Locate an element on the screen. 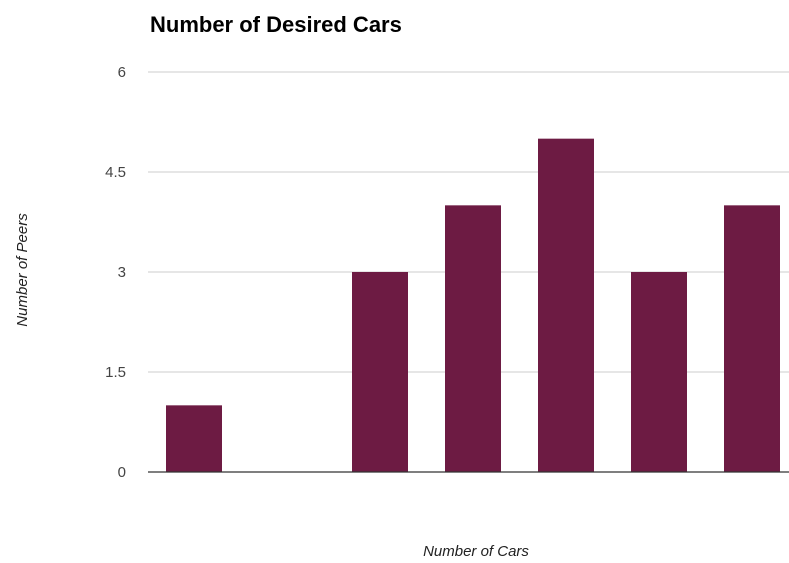  chart-title: Number of Desired Cars is located at coordinates (276, 24).